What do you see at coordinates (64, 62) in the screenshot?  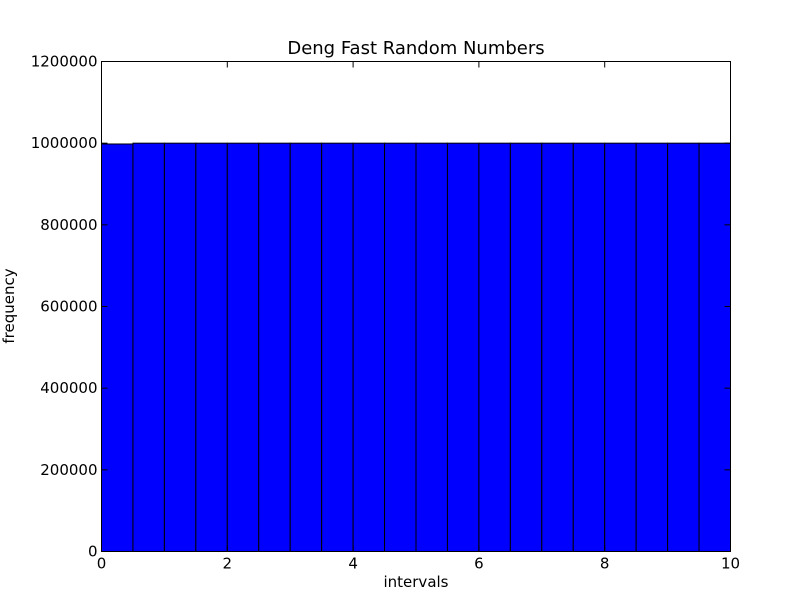 I see `y-tick-label: 1200000` at bounding box center [64, 62].